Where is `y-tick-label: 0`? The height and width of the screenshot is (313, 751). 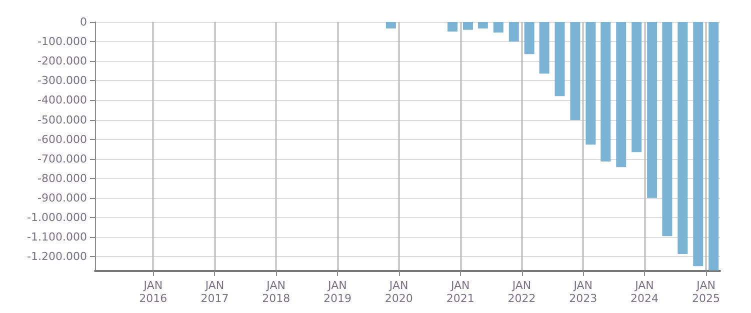
y-tick-label: 0 is located at coordinates (83, 22).